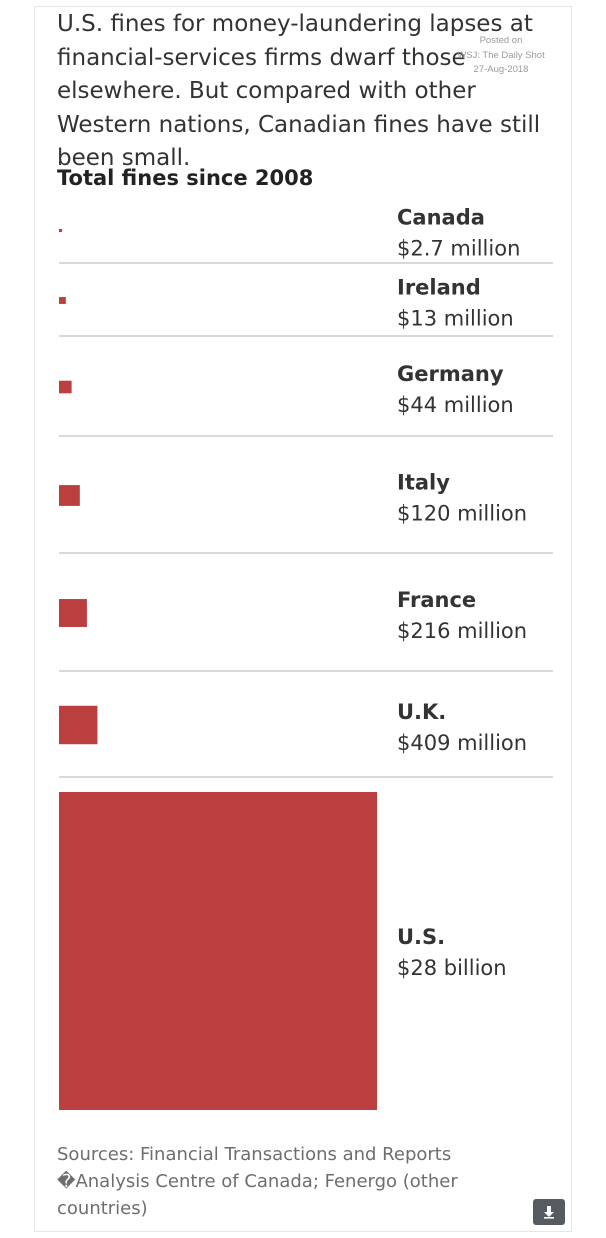 The width and height of the screenshot is (606, 1238). Describe the element at coordinates (450, 374) in the screenshot. I see `country-label: Germany` at that location.